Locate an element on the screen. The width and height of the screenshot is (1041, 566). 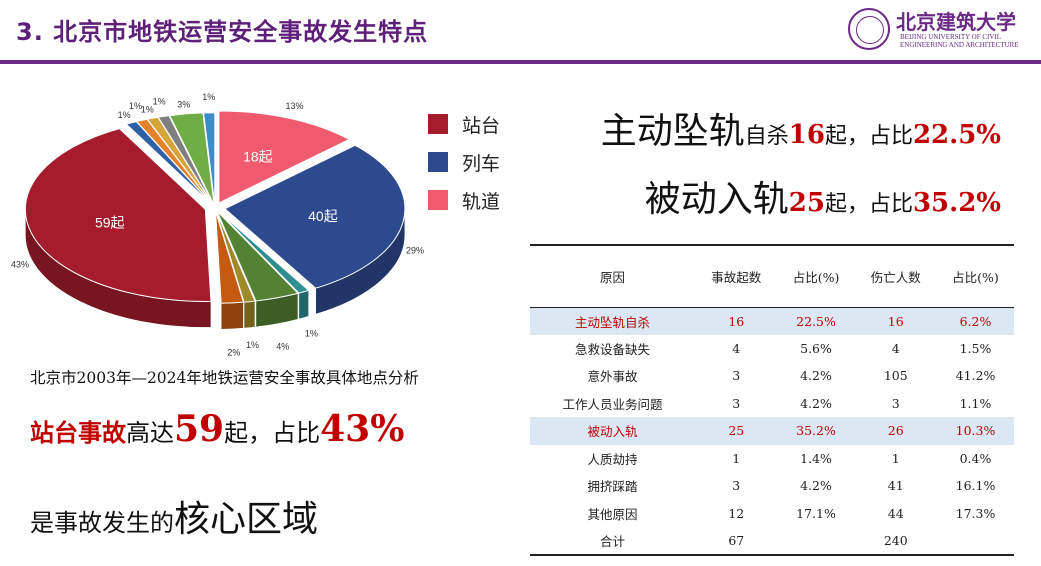
table-cell: 合计 is located at coordinates (613, 541).